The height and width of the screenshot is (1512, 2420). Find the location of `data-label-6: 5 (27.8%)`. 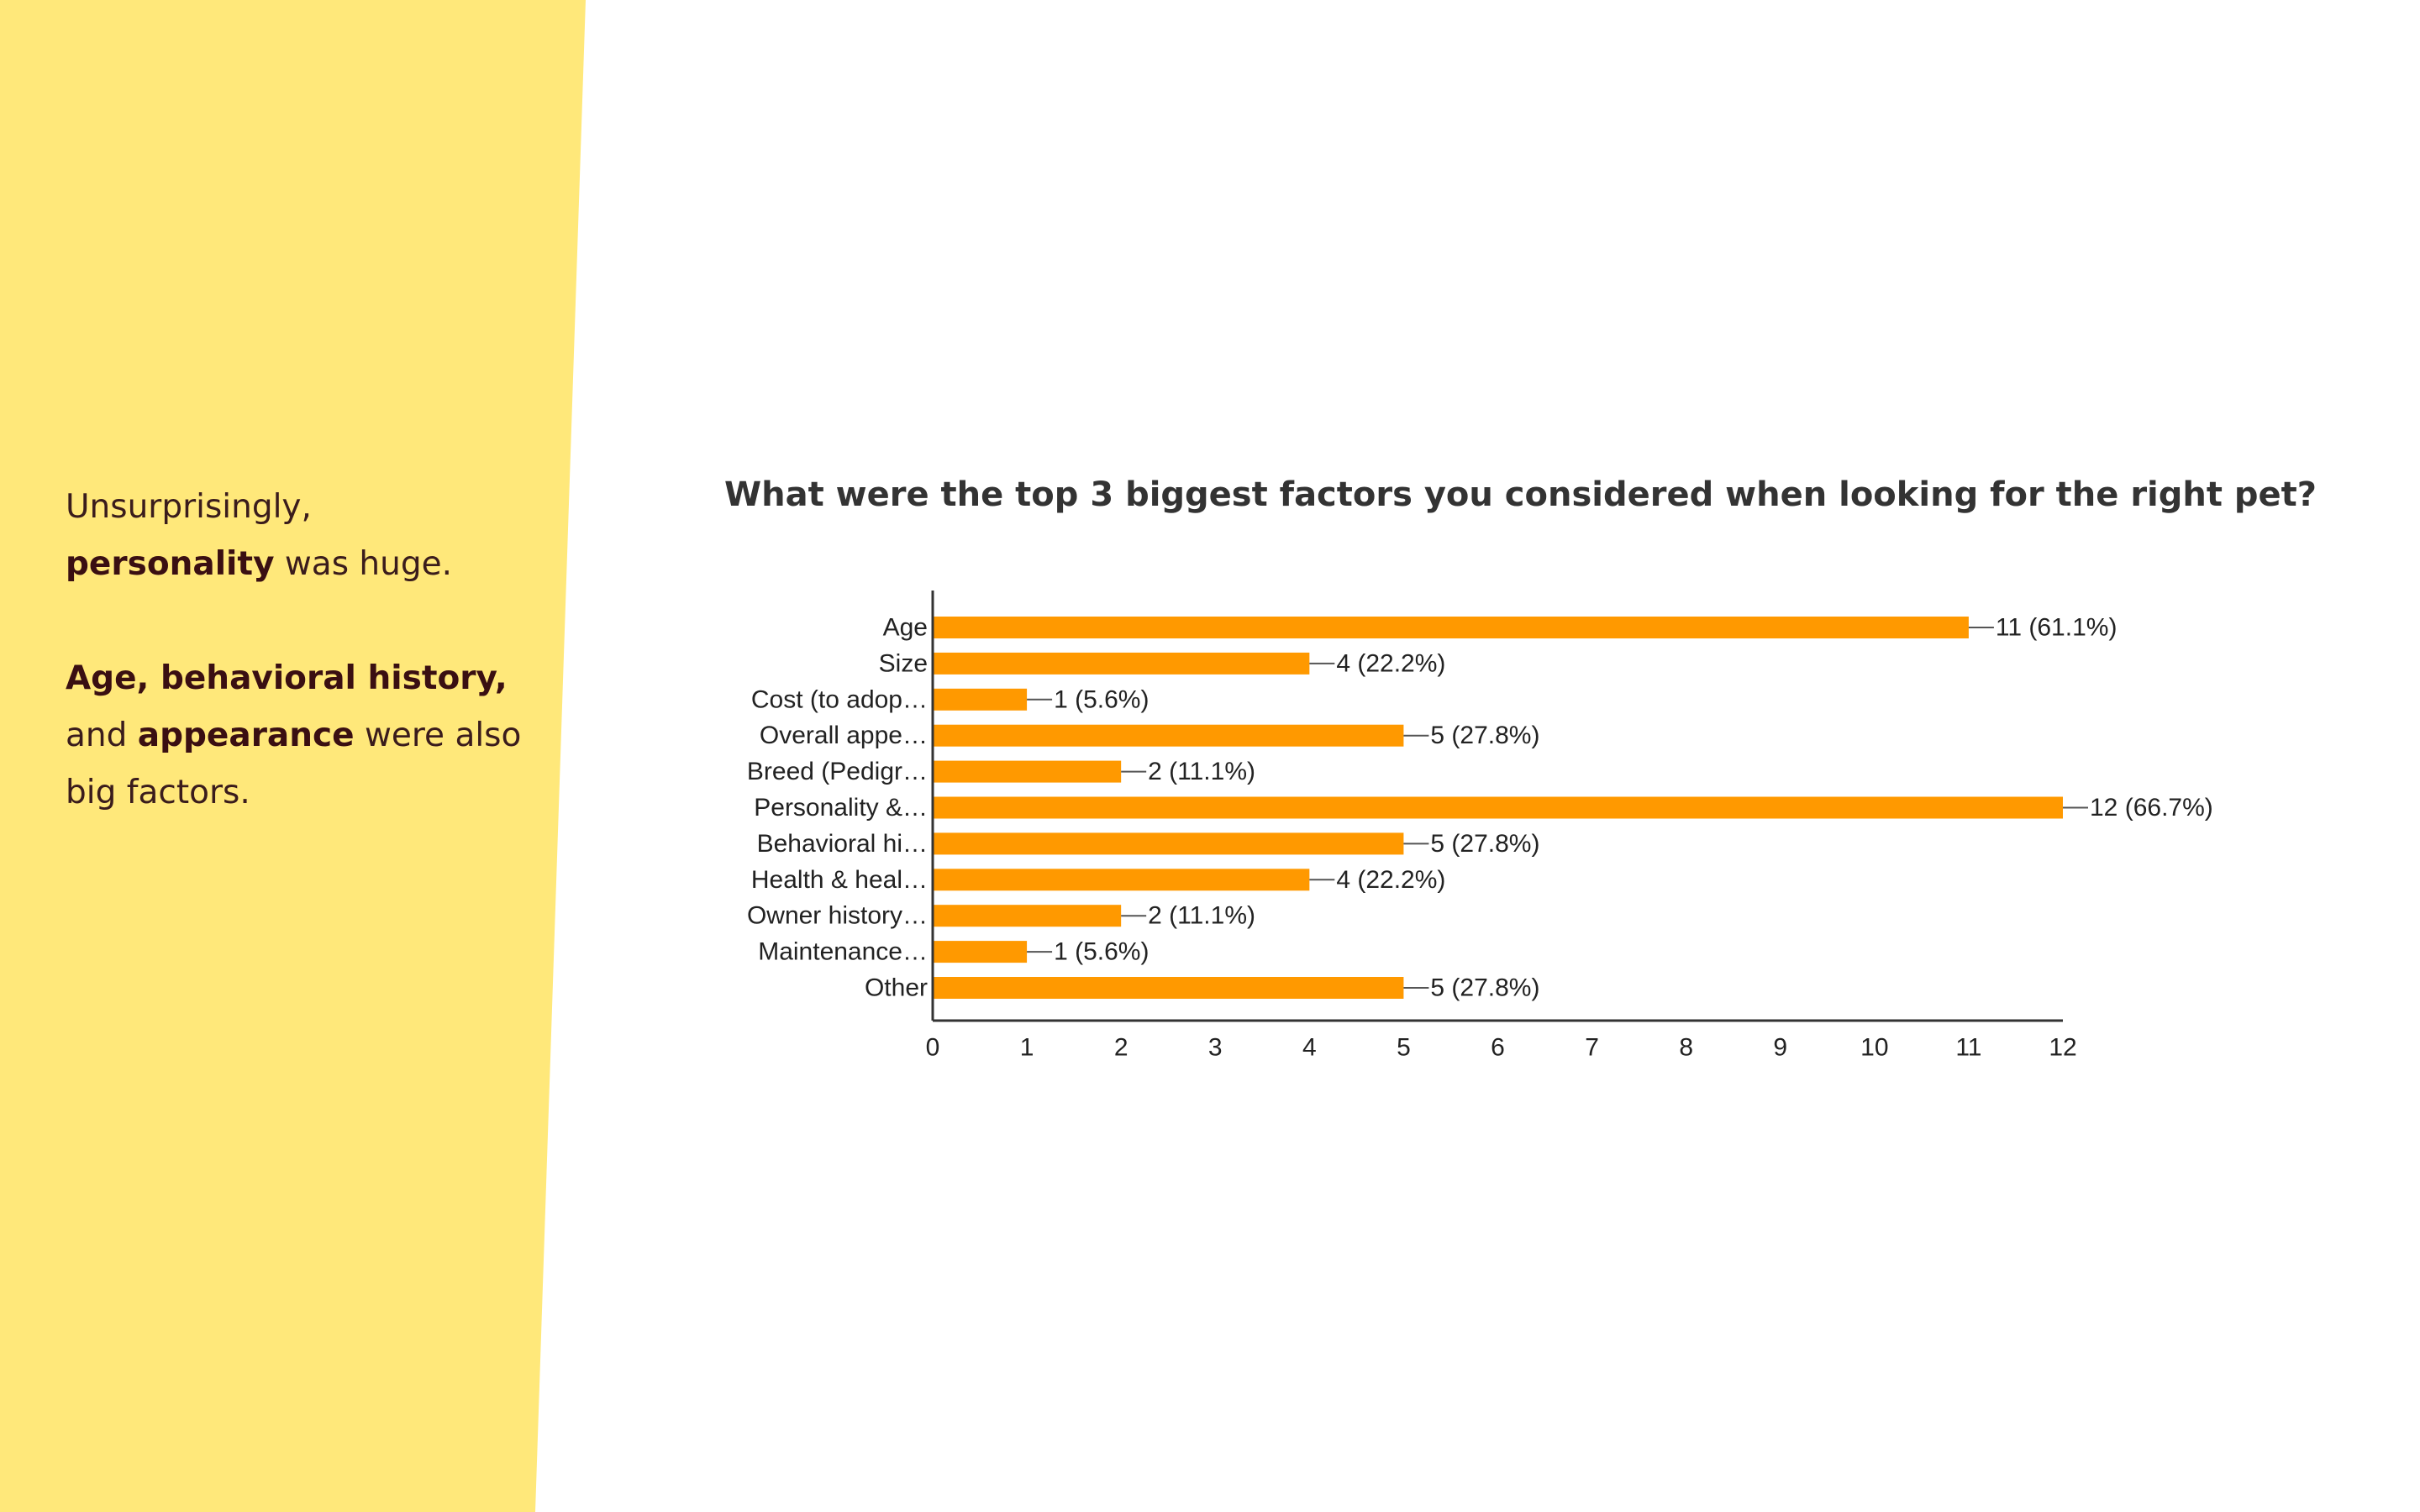

data-label-6: 5 (27.8%) is located at coordinates (1484, 844).